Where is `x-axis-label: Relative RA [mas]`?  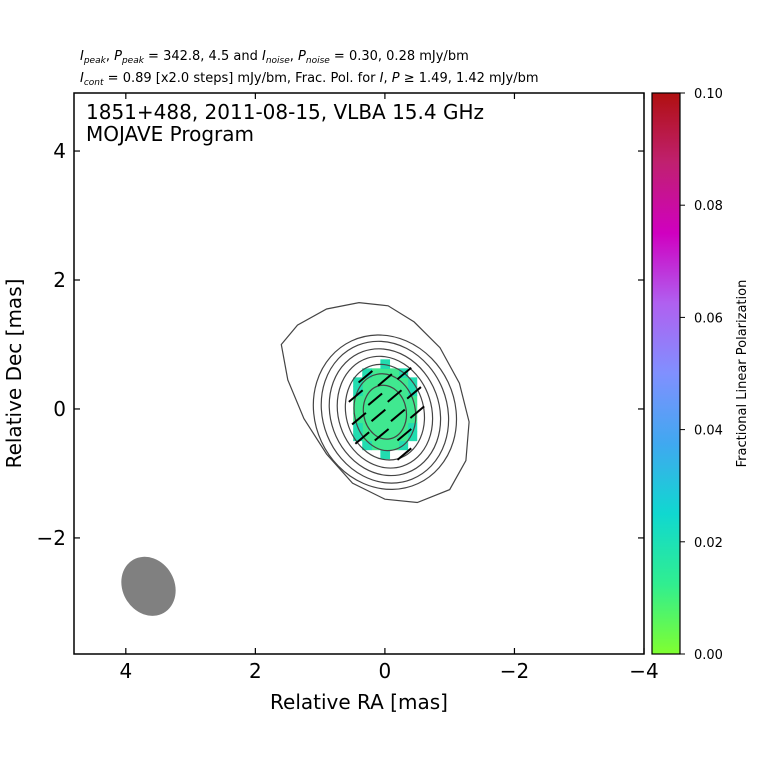
x-axis-label: Relative RA [mas] is located at coordinates (359, 702).